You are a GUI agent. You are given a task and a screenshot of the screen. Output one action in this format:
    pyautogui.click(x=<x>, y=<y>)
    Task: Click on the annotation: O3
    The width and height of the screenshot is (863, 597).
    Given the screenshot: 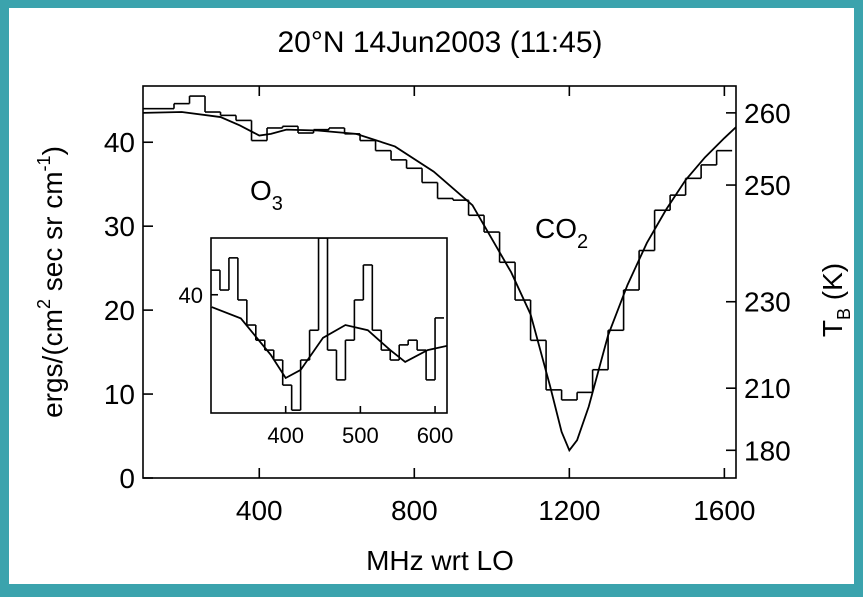 What is the action you would take?
    pyautogui.click(x=266, y=195)
    